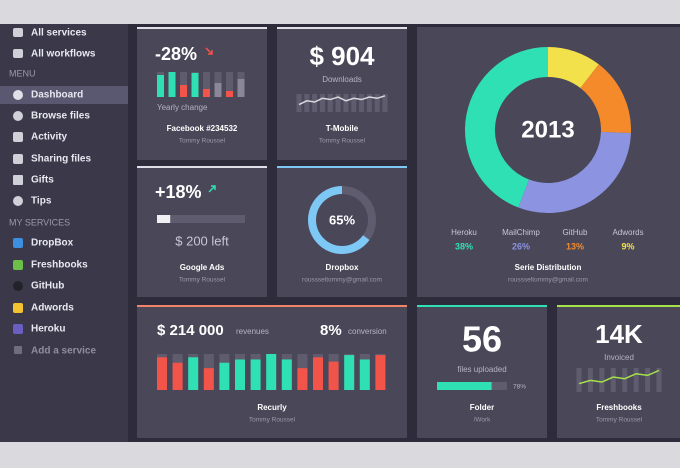 The height and width of the screenshot is (468, 680). What do you see at coordinates (342, 79) in the screenshot?
I see `caption: Downloads` at bounding box center [342, 79].